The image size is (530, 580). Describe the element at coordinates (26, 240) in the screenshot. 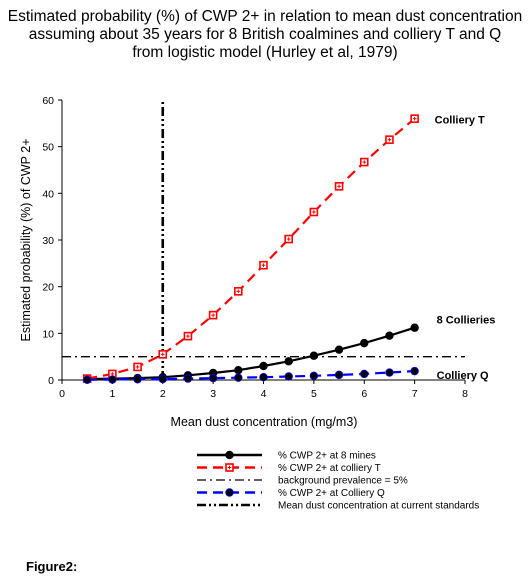

I see `y-axis-title: Estimated probability (%) of CWP 2+` at that location.